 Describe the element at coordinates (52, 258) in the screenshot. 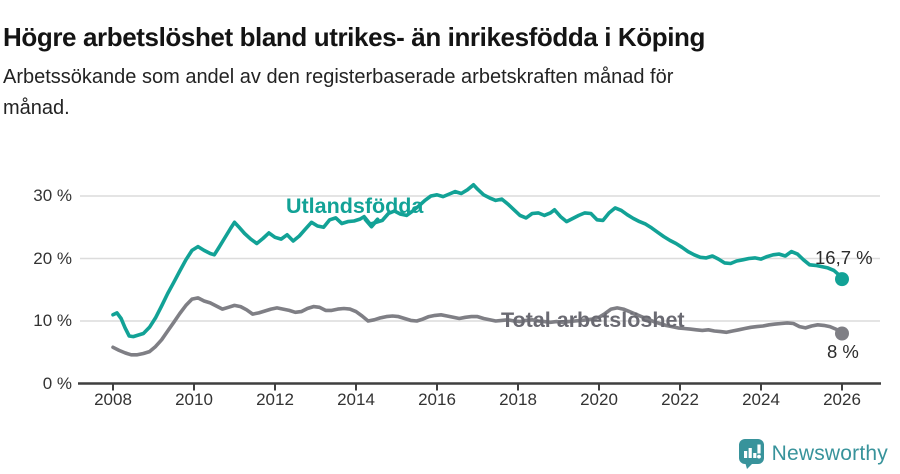

I see `y-axis-label: 20 %` at that location.